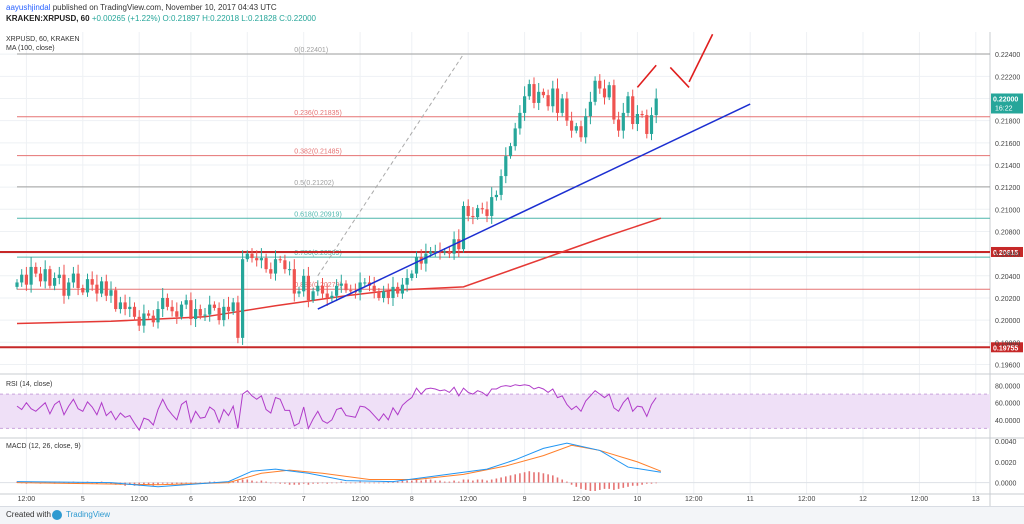 Image resolution: width=1024 pixels, height=524 pixels. Describe the element at coordinates (88, 514) in the screenshot. I see `tradingview-brand-link: TradingView` at that location.